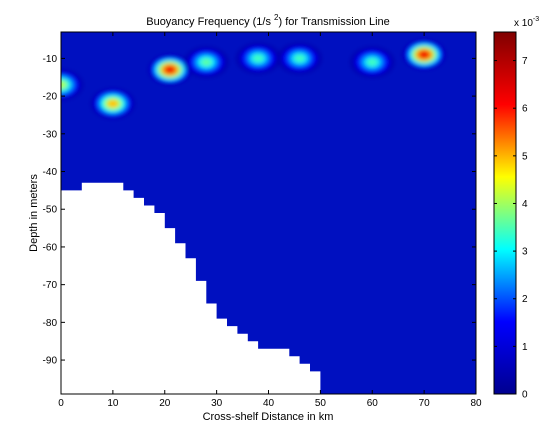 Image resolution: width=560 pixels, height=442 pixels. I want to click on colorbar-multiplier: x 10-3, so click(526, 22).